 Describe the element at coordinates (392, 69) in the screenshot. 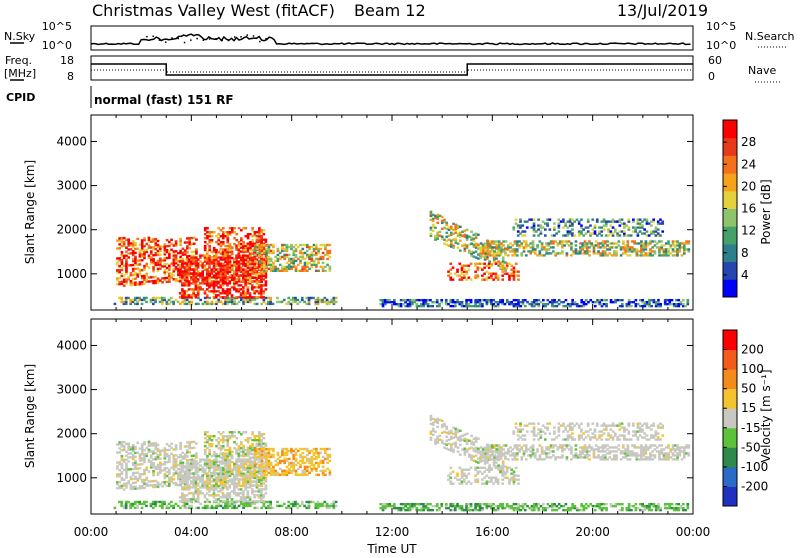

I see `freq-line` at that location.